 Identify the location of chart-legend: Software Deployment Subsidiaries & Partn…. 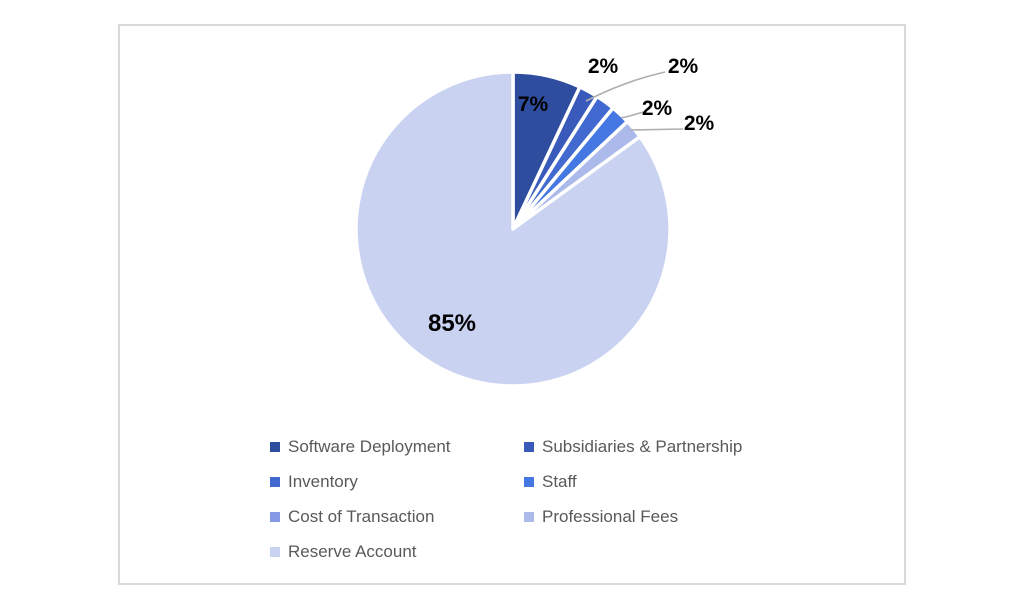
(547, 499).